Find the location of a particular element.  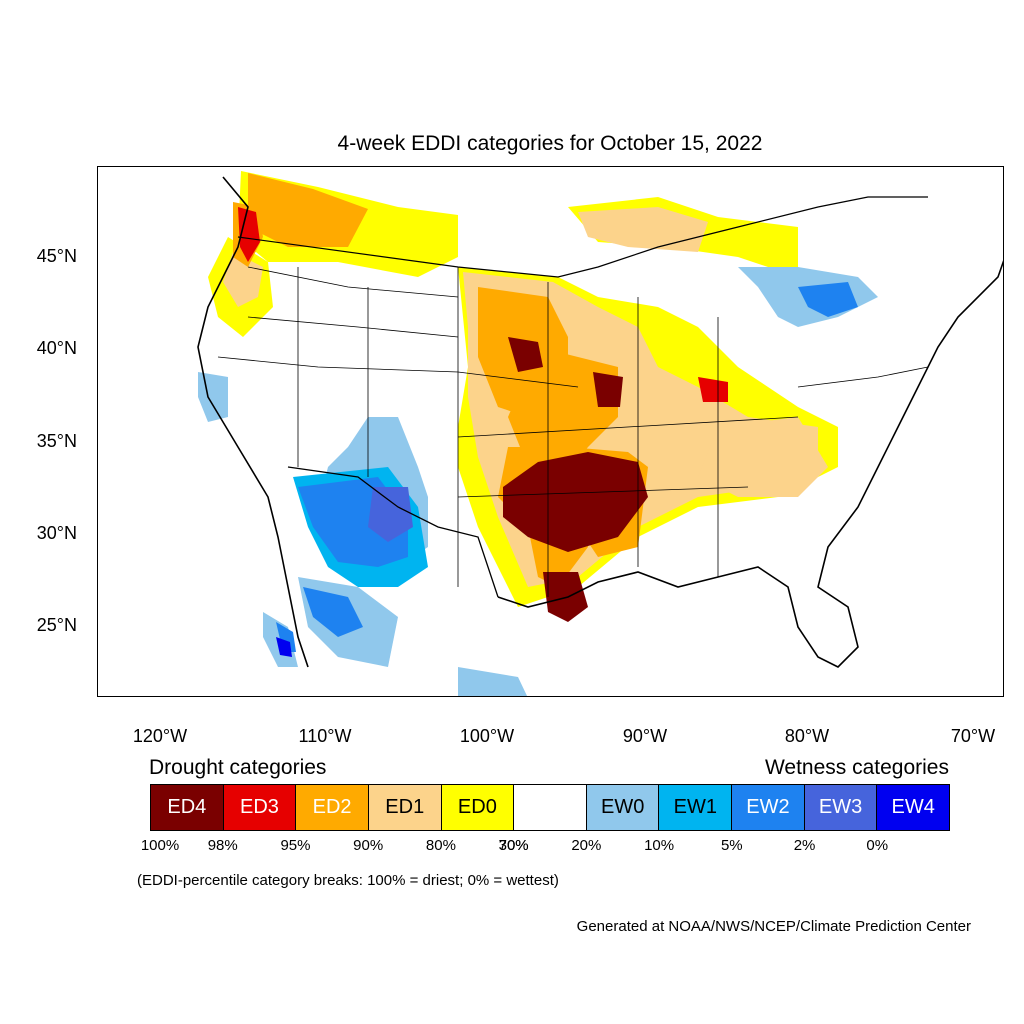

legend-box-ed0: ED0 is located at coordinates (478, 807).